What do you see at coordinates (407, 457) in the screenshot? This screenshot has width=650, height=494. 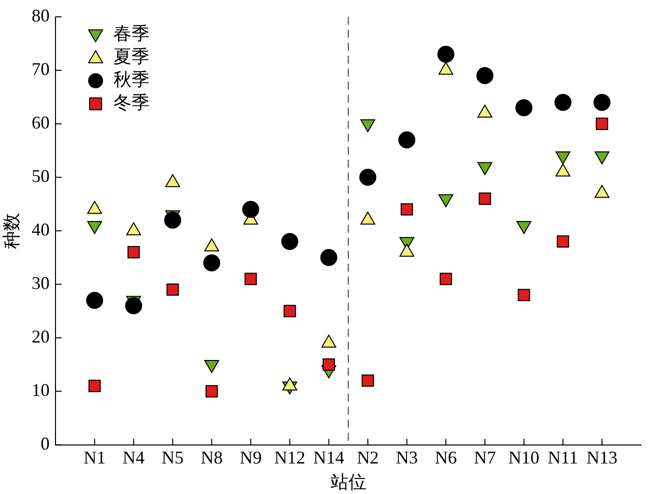 I see `x-tick-label: N3` at bounding box center [407, 457].